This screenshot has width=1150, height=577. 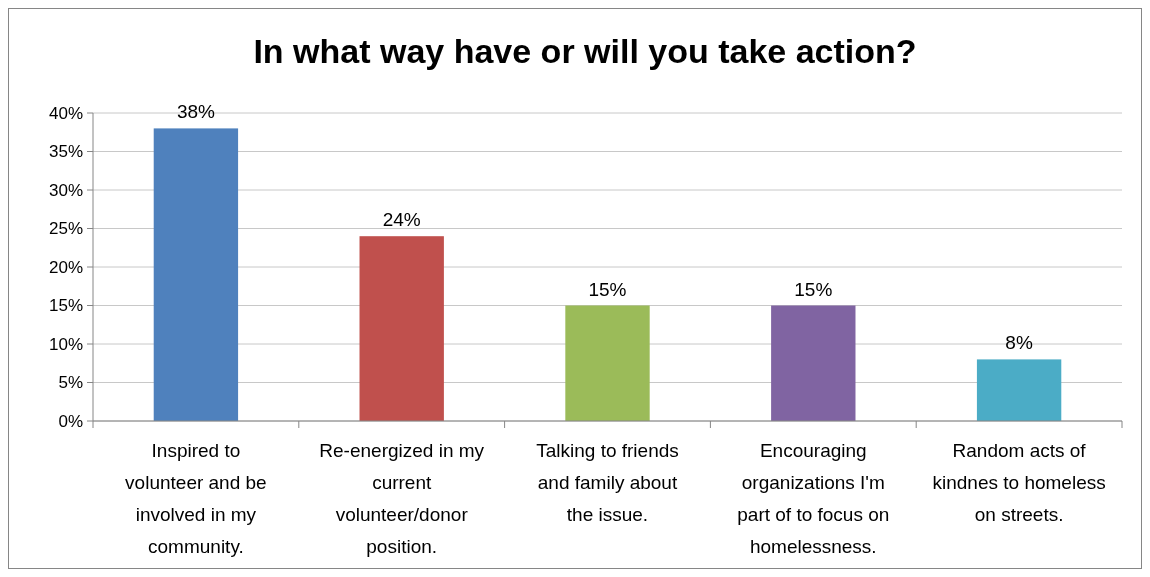 What do you see at coordinates (1019, 343) in the screenshot?
I see `data-label: 8%` at bounding box center [1019, 343].